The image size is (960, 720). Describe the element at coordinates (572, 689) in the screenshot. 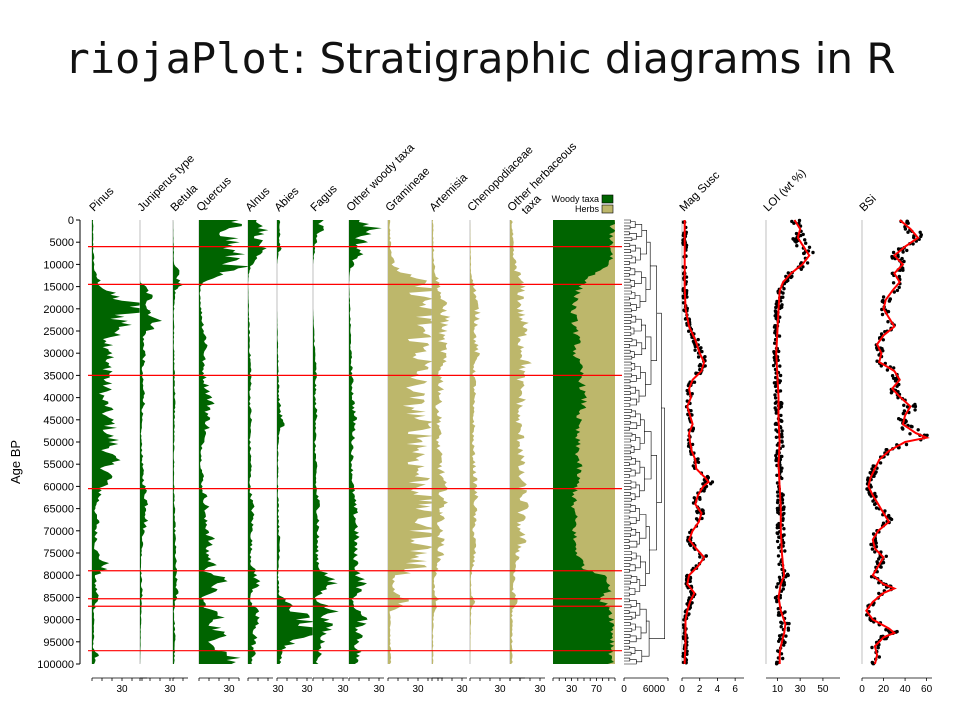

I see `summary-x-tick-label: 30` at that location.